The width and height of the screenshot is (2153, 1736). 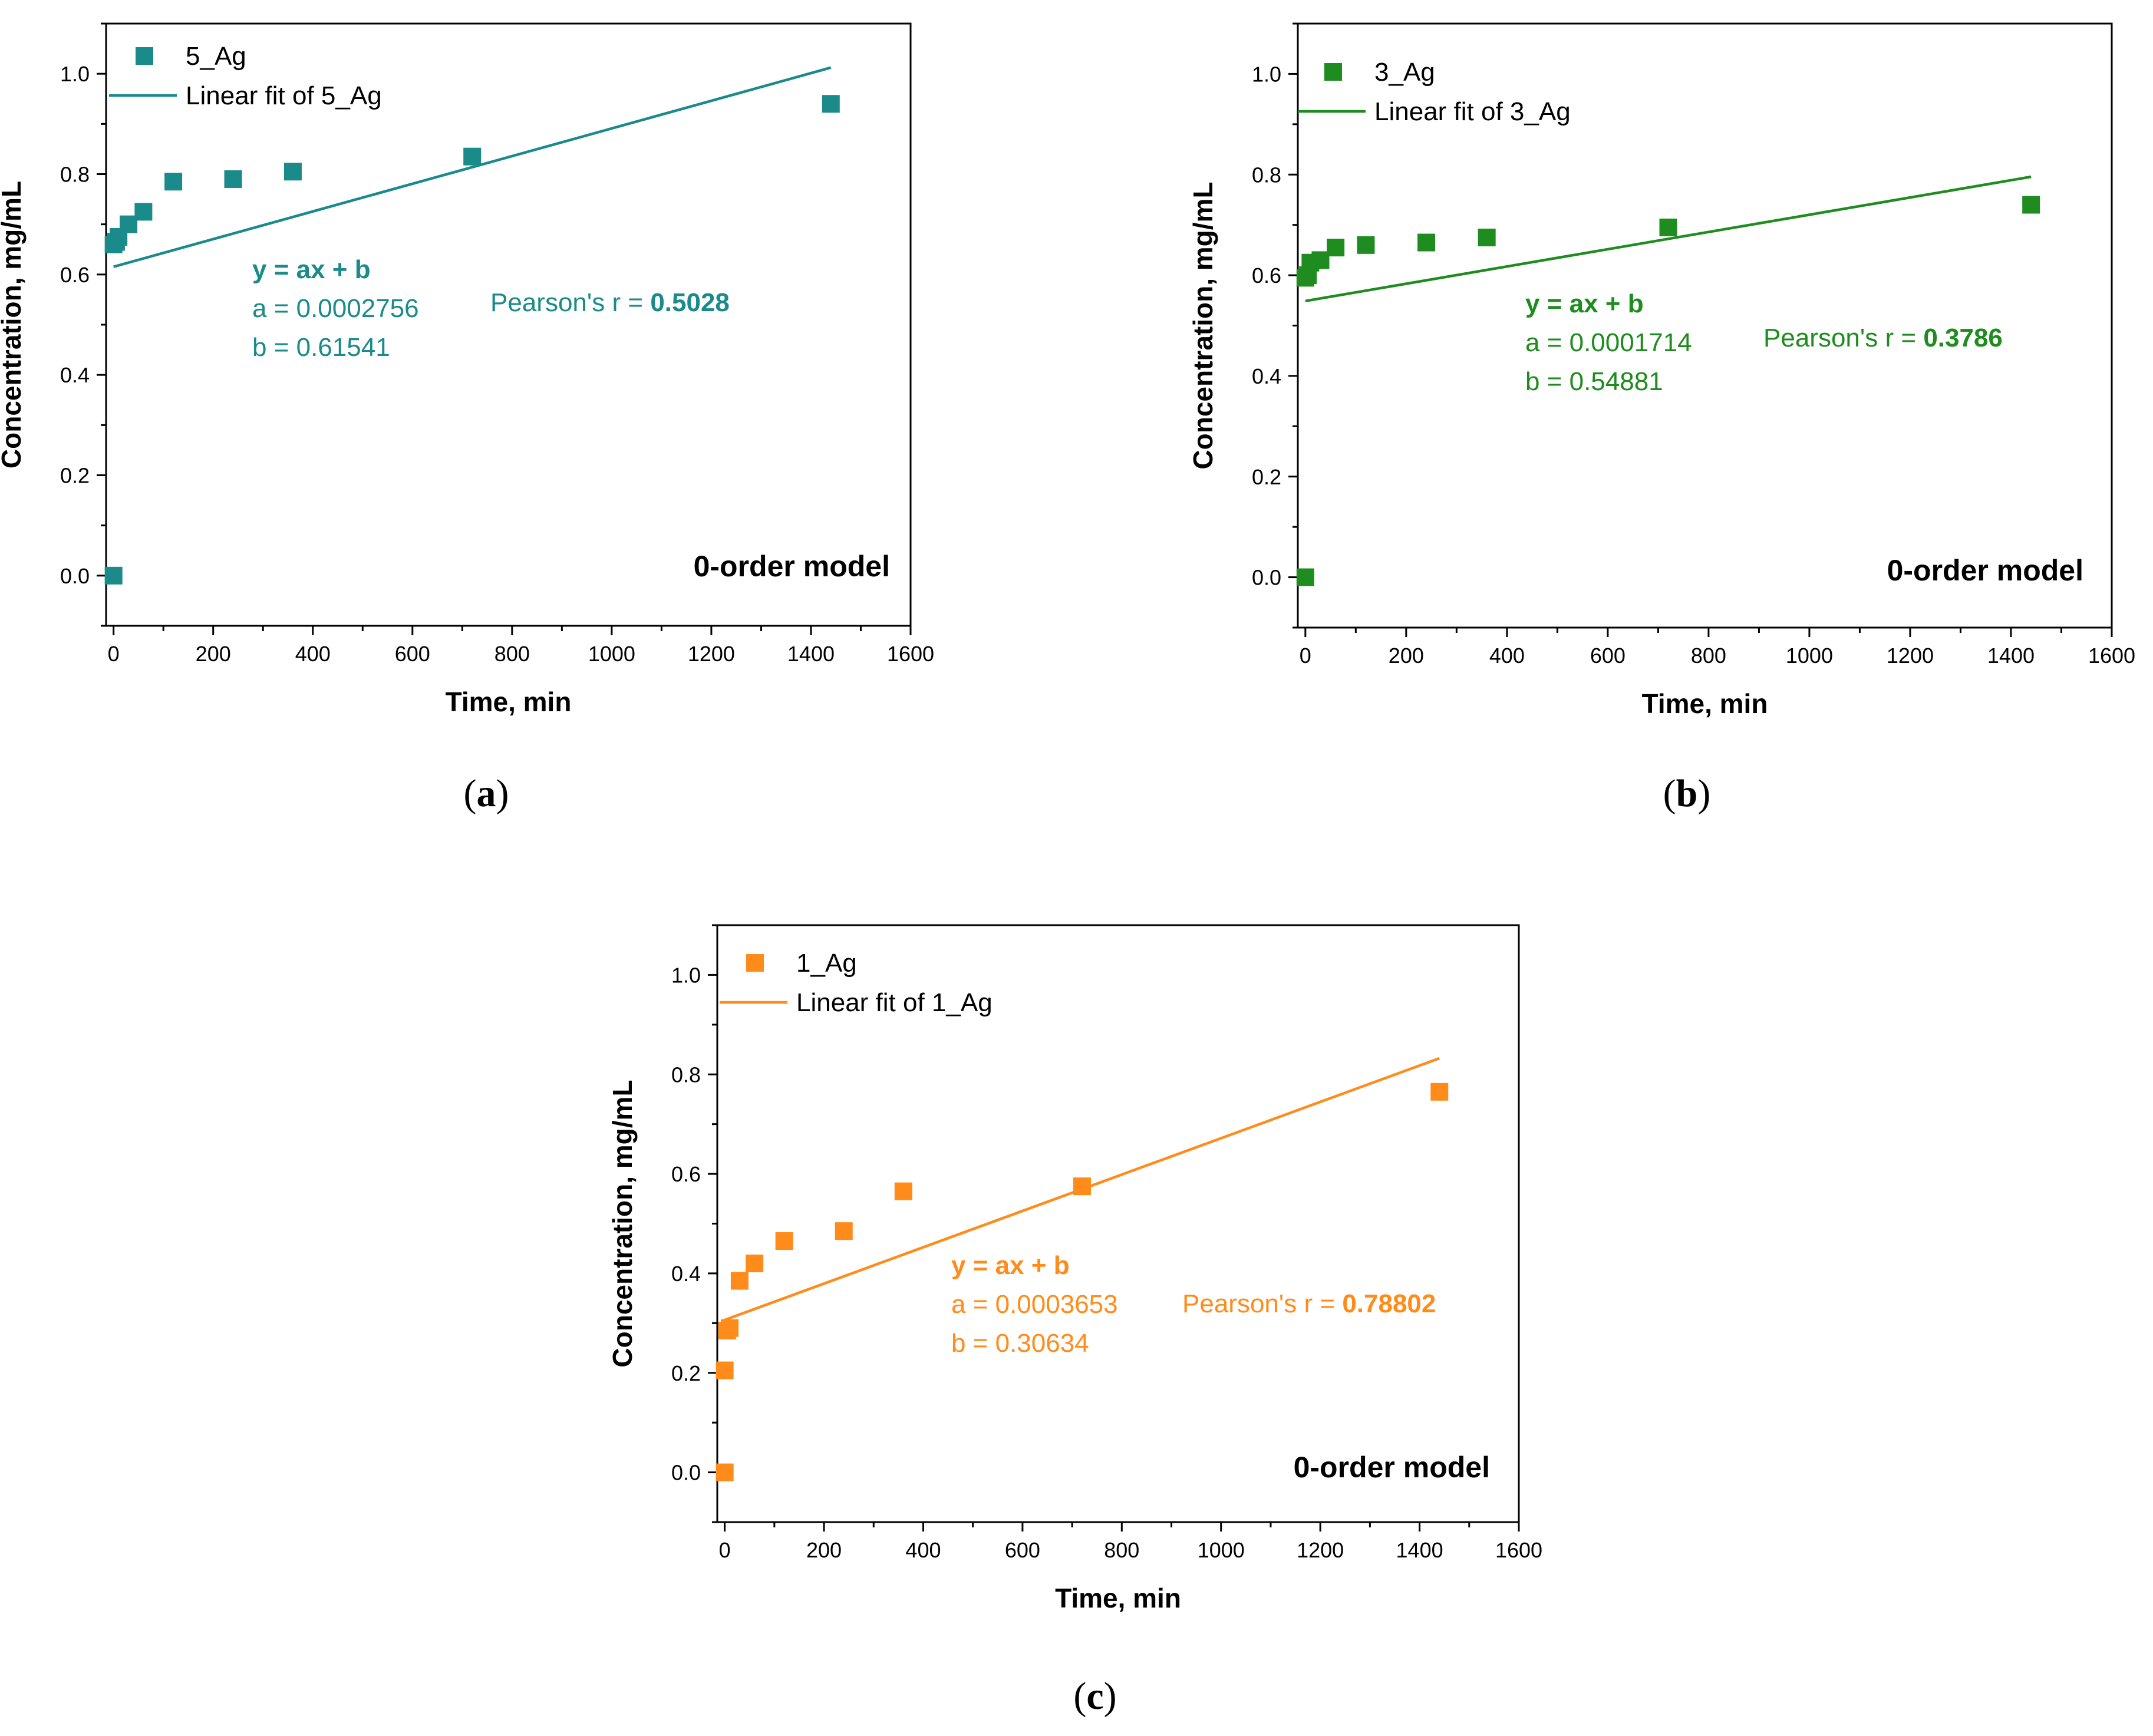 I want to click on pearson-value: 0.5028, so click(x=690, y=302).